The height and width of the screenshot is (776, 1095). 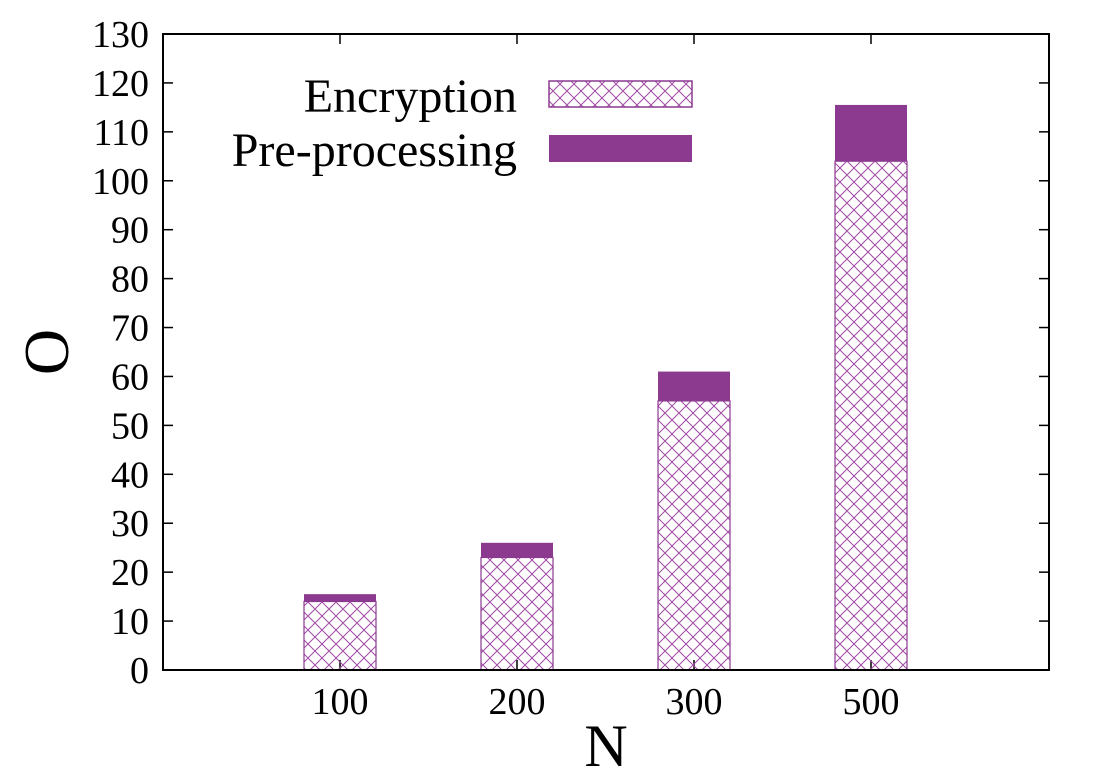 I want to click on x-tick-label: 300, so click(x=694, y=702).